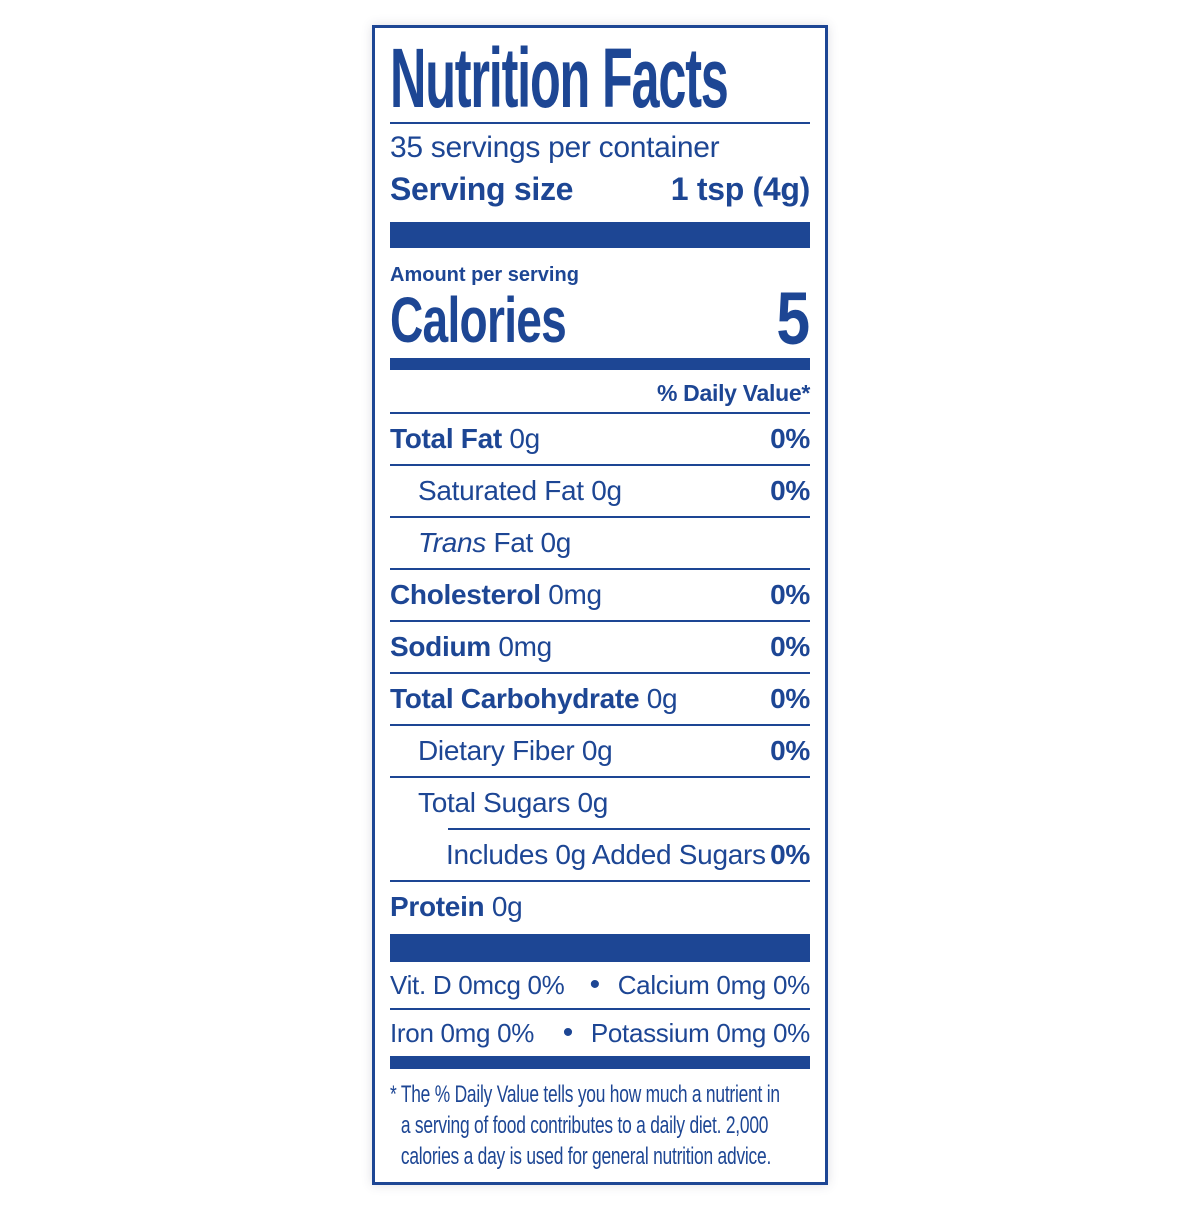 This screenshot has height=1225, width=1200. I want to click on micronutrient-left: Vit. D 0mcg 0%, so click(477, 985).